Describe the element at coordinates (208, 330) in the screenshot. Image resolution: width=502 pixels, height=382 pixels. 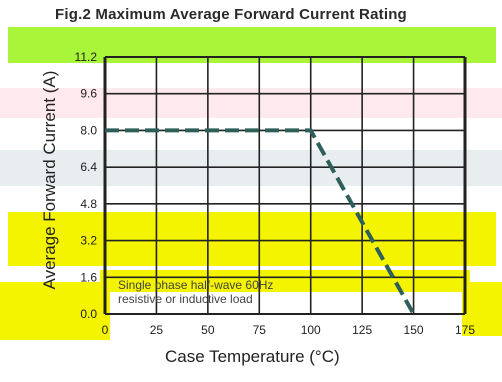
I see `x-tick-2: 50` at that location.